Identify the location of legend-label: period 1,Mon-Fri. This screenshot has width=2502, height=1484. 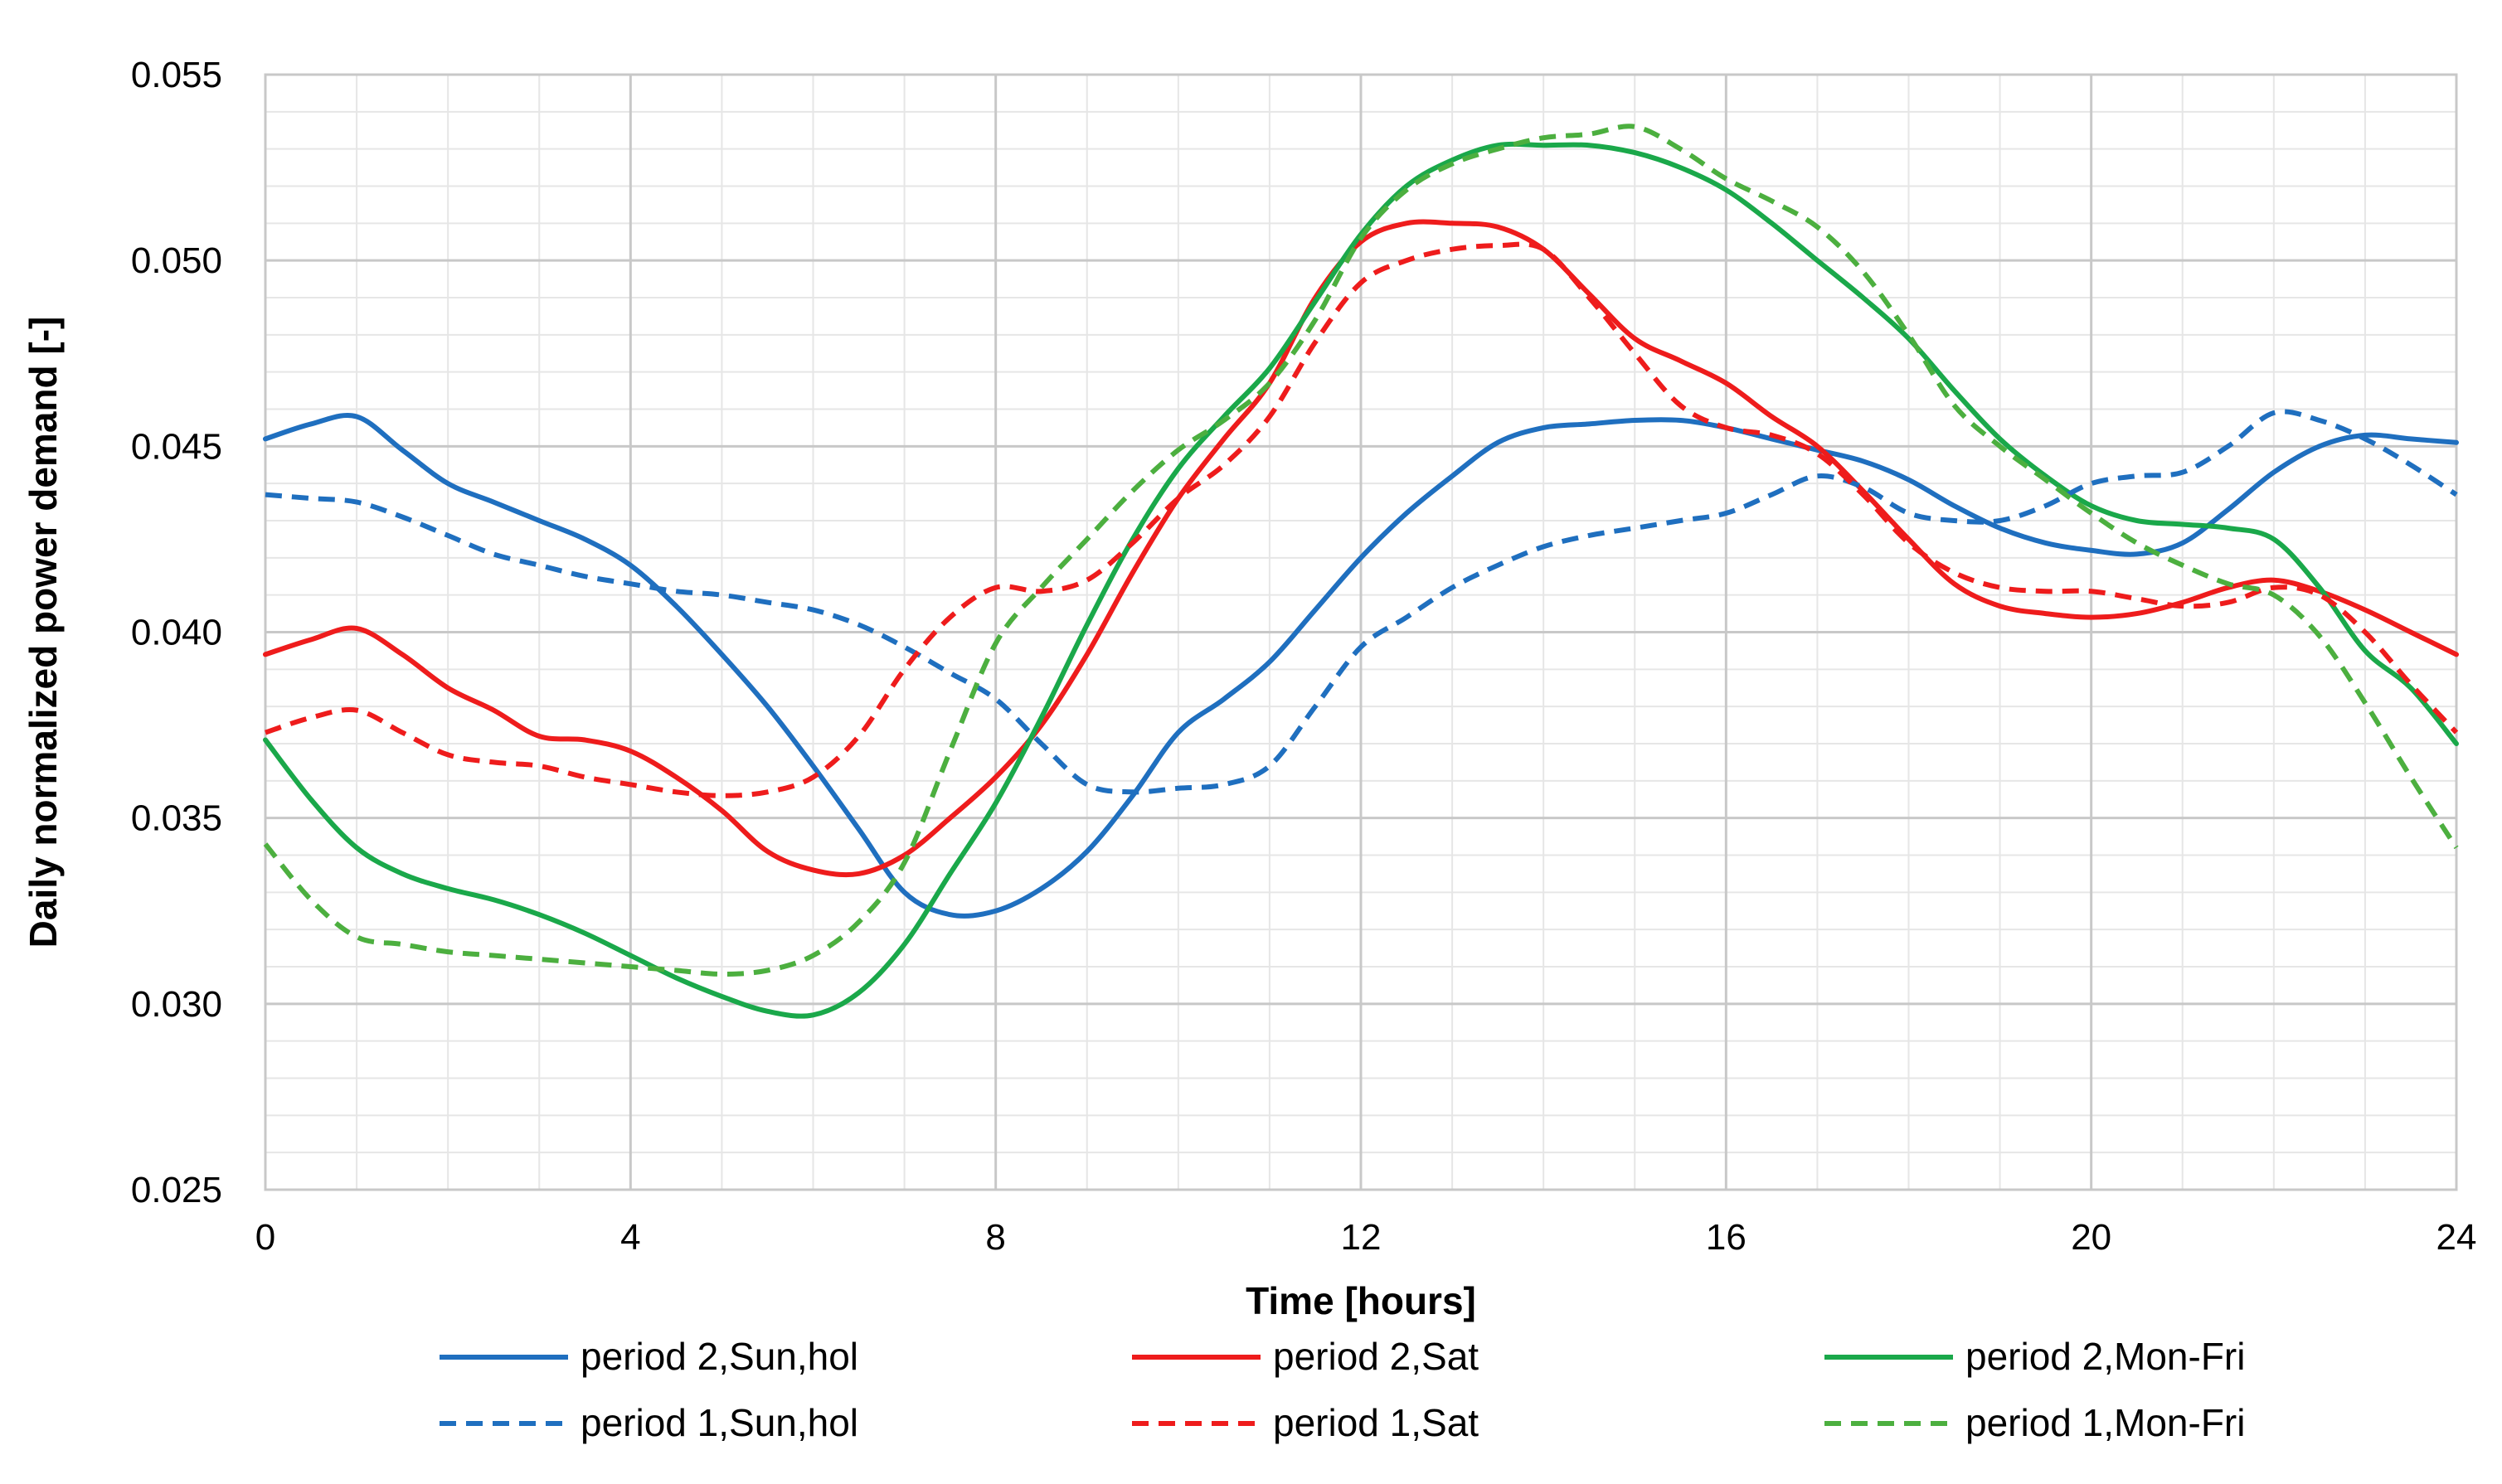
(2105, 1423).